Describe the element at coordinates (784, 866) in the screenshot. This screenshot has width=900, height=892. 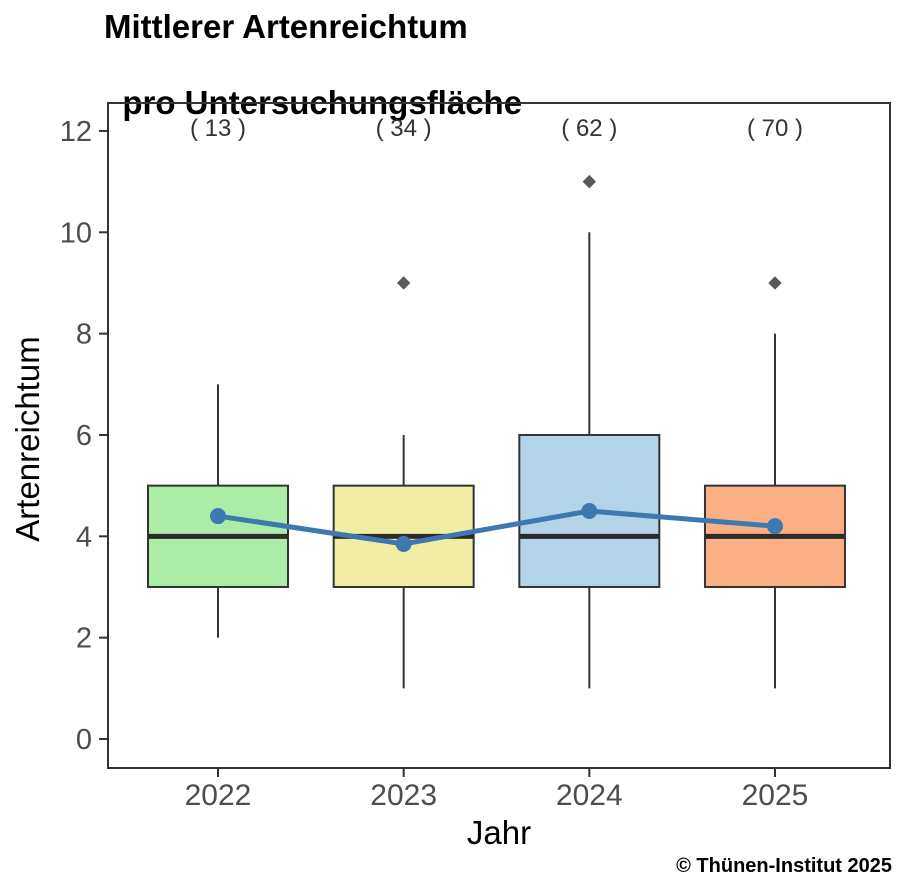
I see `copyright-note: © Thünen-Institut 2025` at that location.